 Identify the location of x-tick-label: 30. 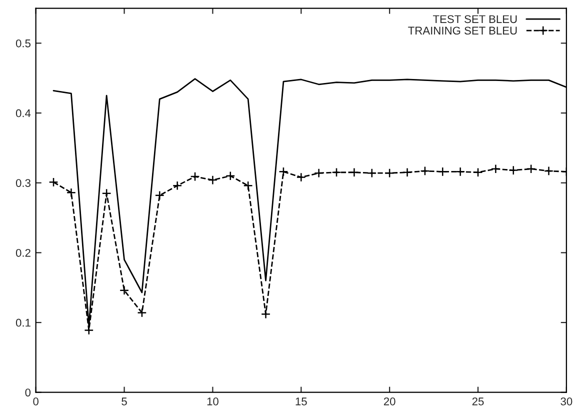
(566, 402).